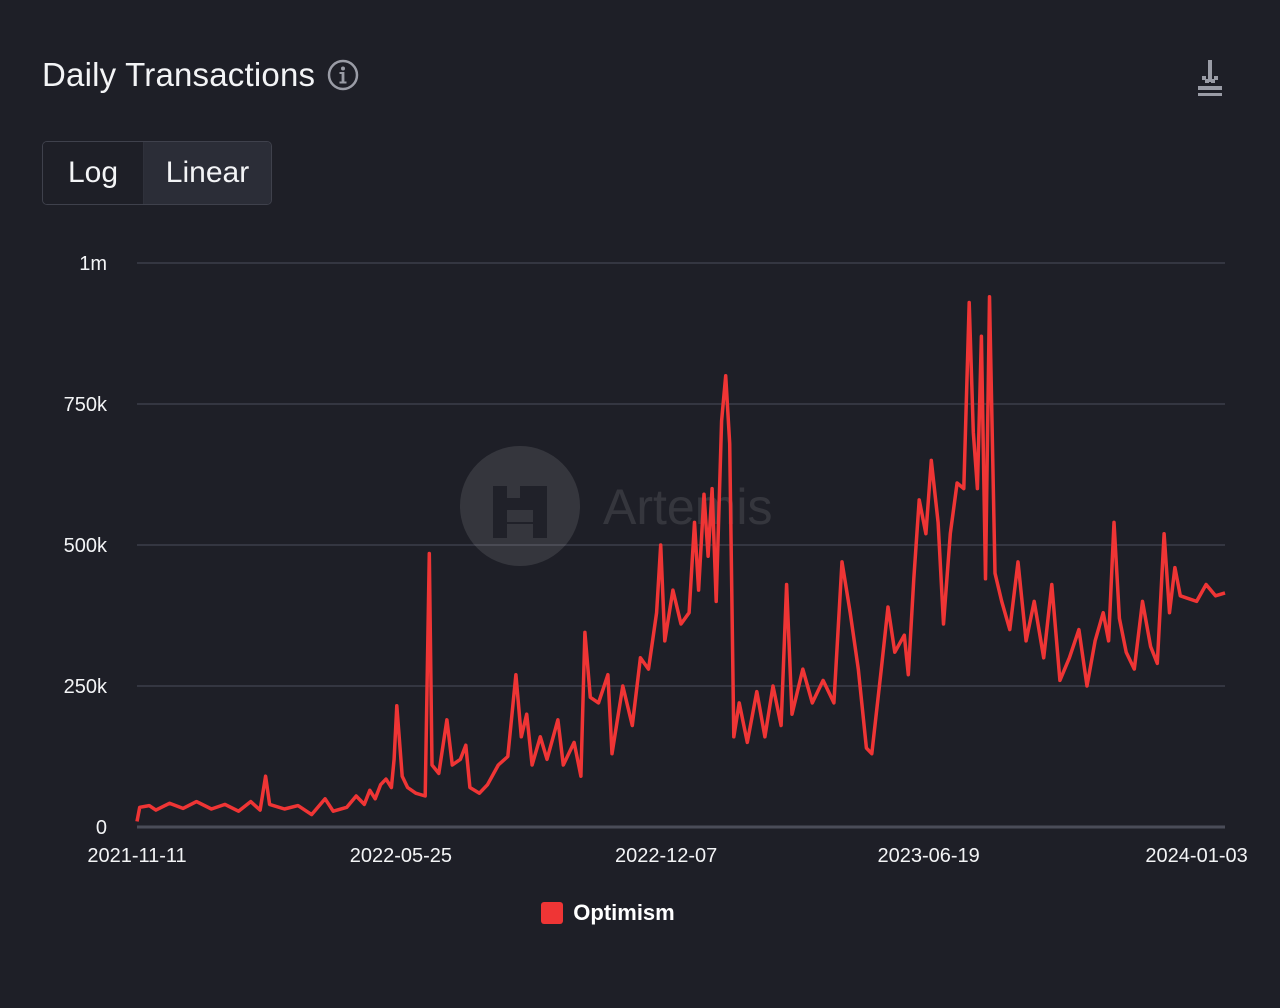 The width and height of the screenshot is (1280, 1008). I want to click on x-tick-label: 2024-01-03, so click(1196, 856).